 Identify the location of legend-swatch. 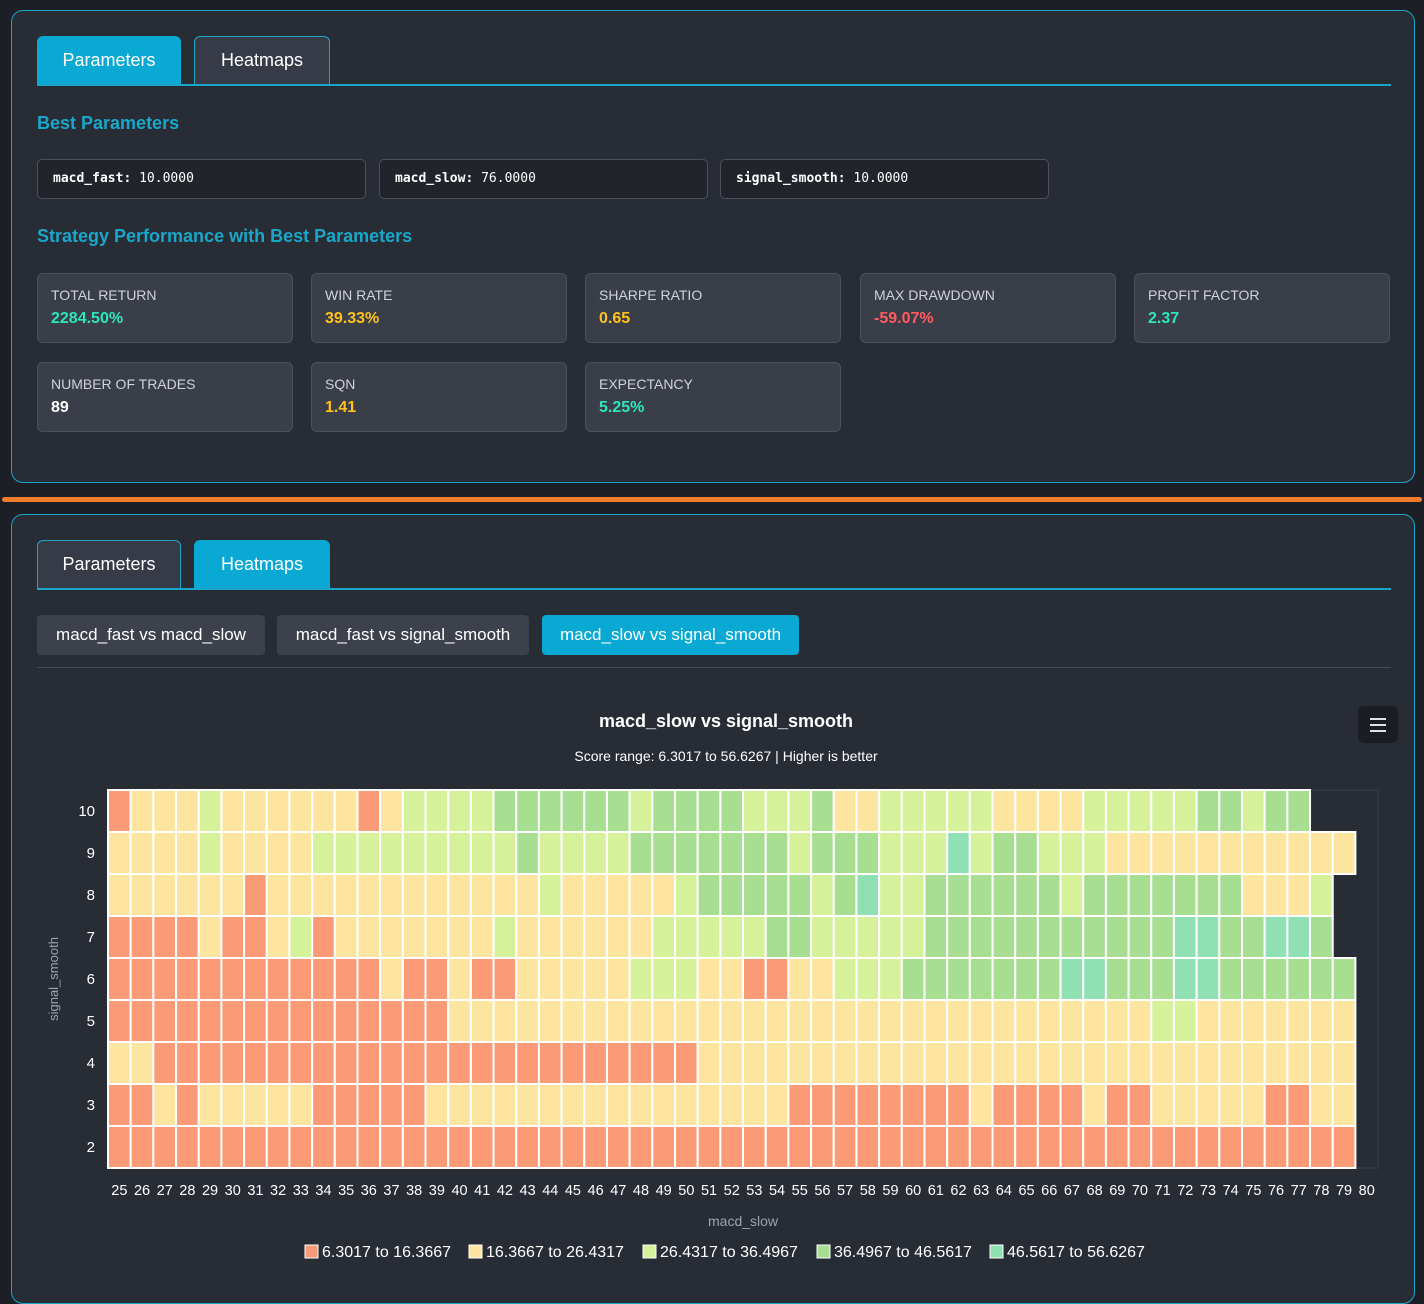
(311, 1251).